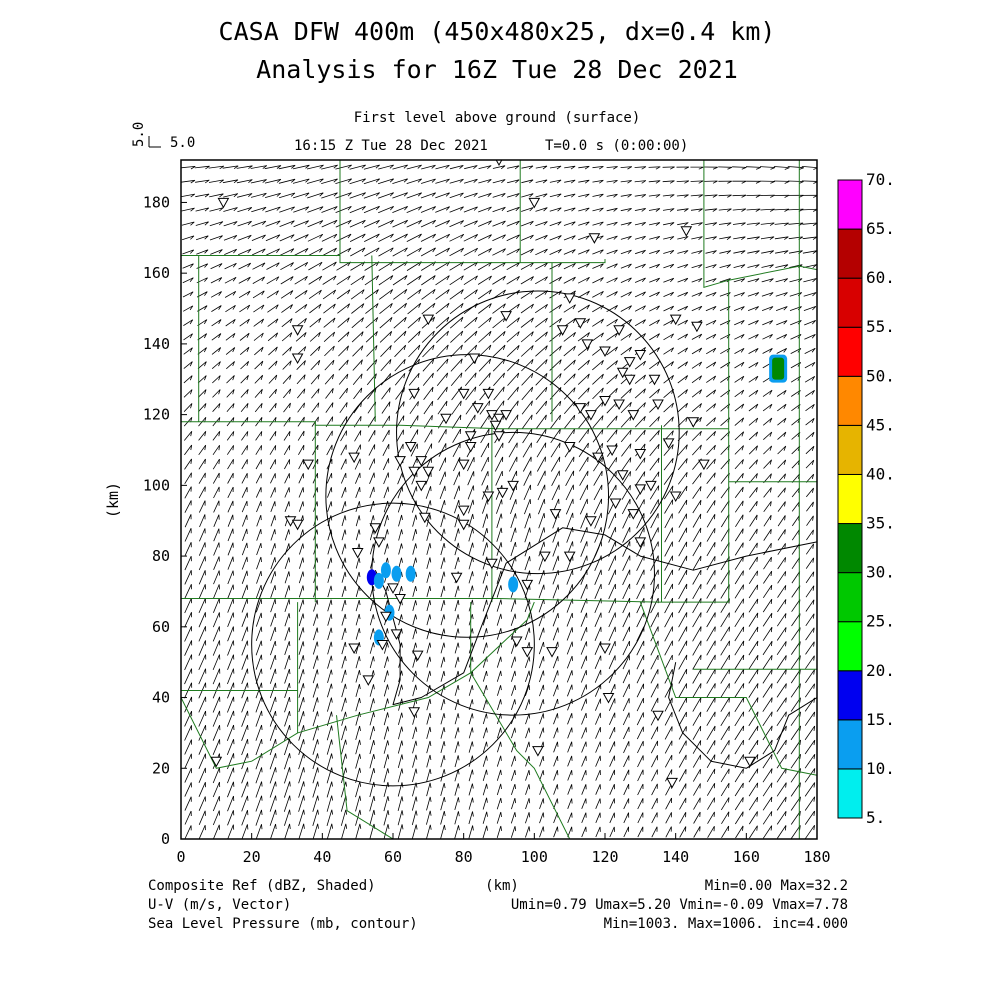  I want to click on vector-reference: 5.0 5.0, so click(163, 136).